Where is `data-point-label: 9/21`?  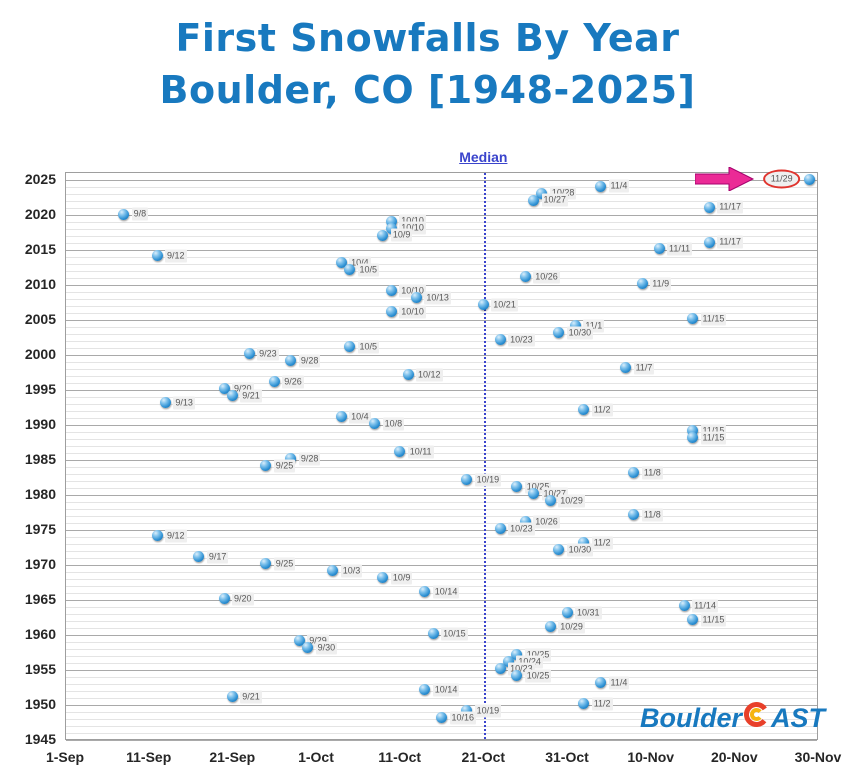 data-point-label: 9/21 is located at coordinates (251, 697).